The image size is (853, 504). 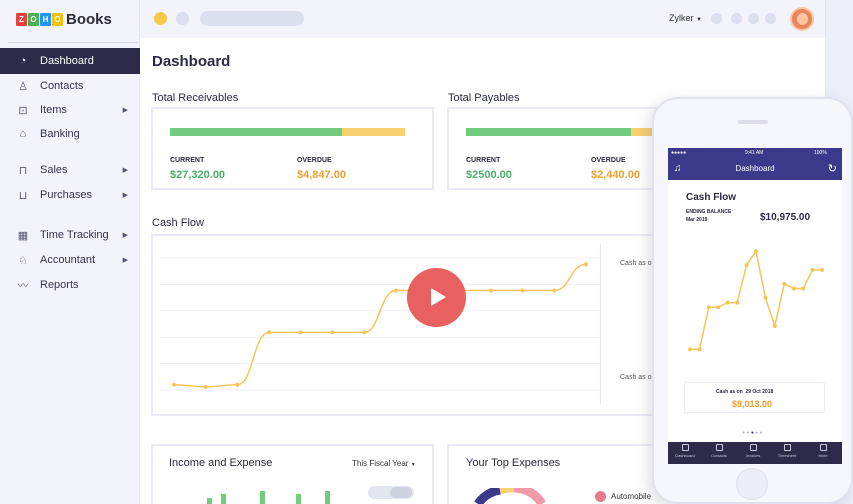 I want to click on sidebar-item-purchases: ⊔ Purchases ▶, so click(x=70, y=195).